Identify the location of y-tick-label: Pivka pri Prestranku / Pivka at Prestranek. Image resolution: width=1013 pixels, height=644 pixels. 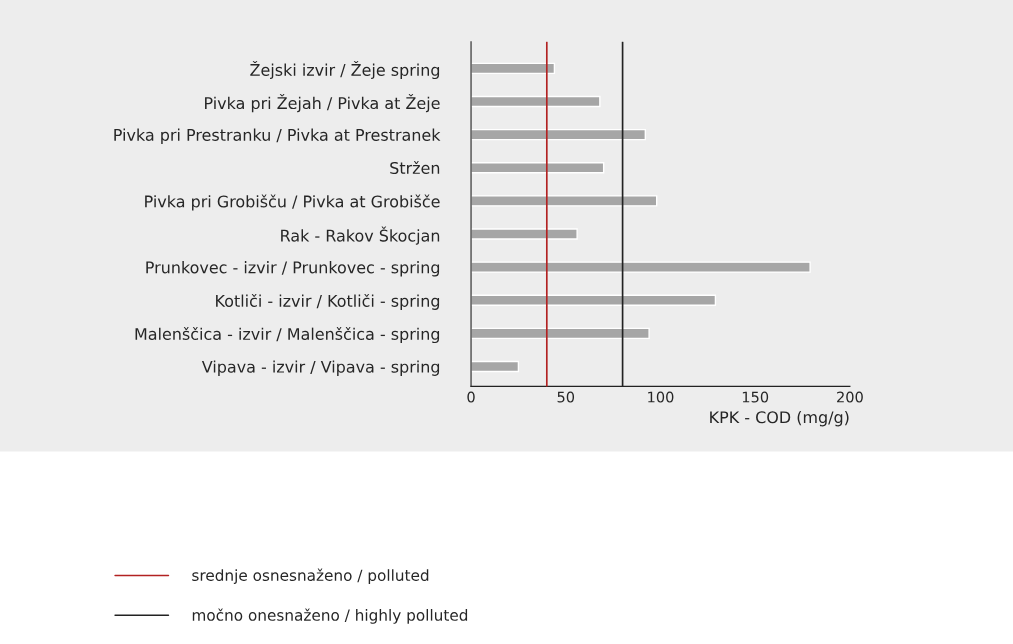
(277, 136).